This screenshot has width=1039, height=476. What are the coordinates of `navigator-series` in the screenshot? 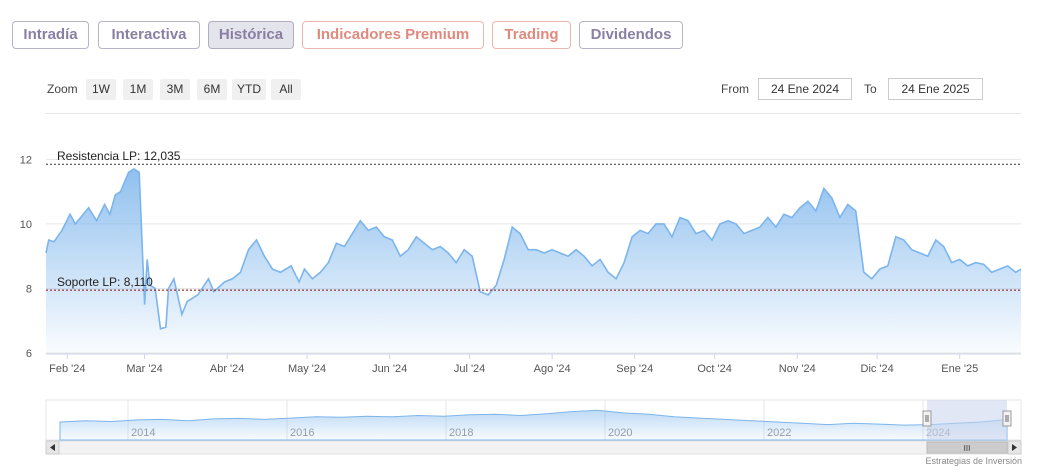 It's located at (533, 425).